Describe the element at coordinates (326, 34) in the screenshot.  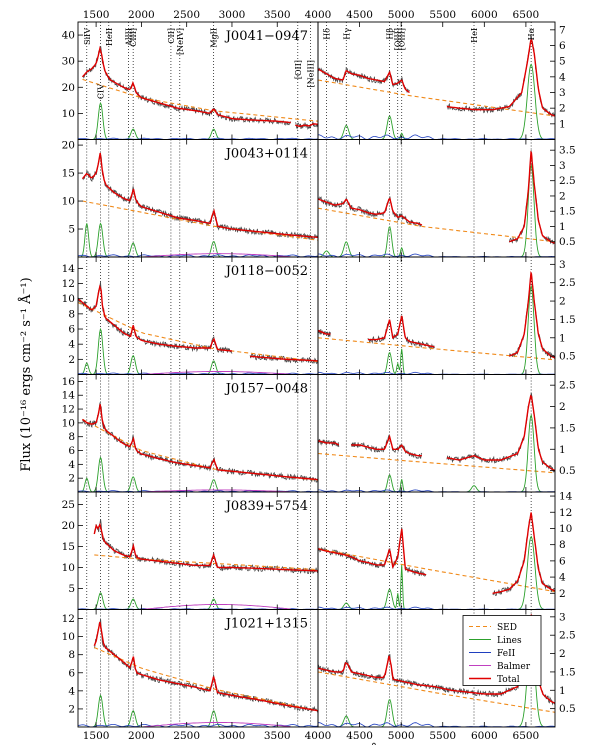
I see `line-marker-label: Hδ` at that location.